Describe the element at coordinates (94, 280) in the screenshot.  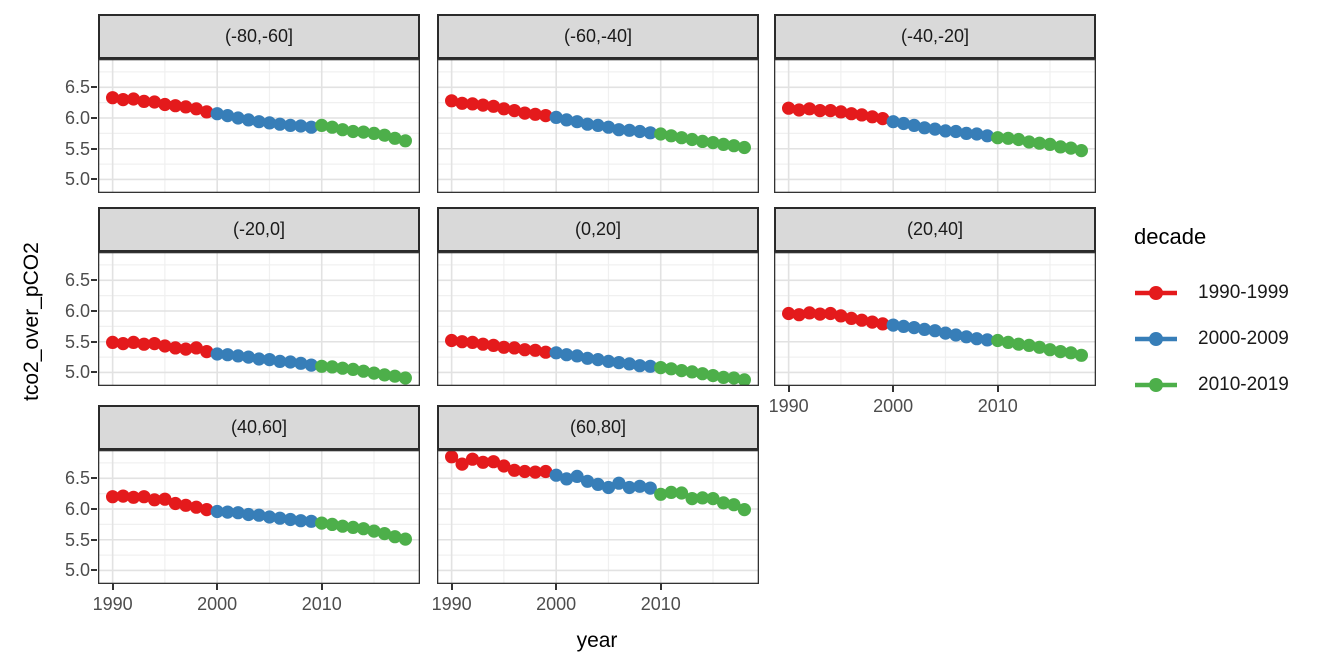
I see `y-tick-mark` at that location.